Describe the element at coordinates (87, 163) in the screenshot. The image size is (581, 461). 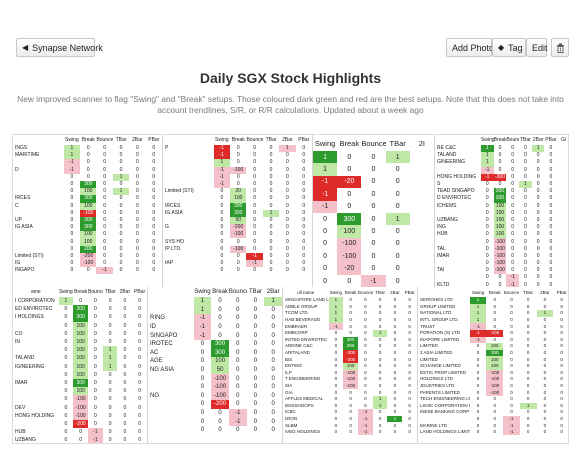
I see `table-row: -1 0 0 0 0 0` at that location.